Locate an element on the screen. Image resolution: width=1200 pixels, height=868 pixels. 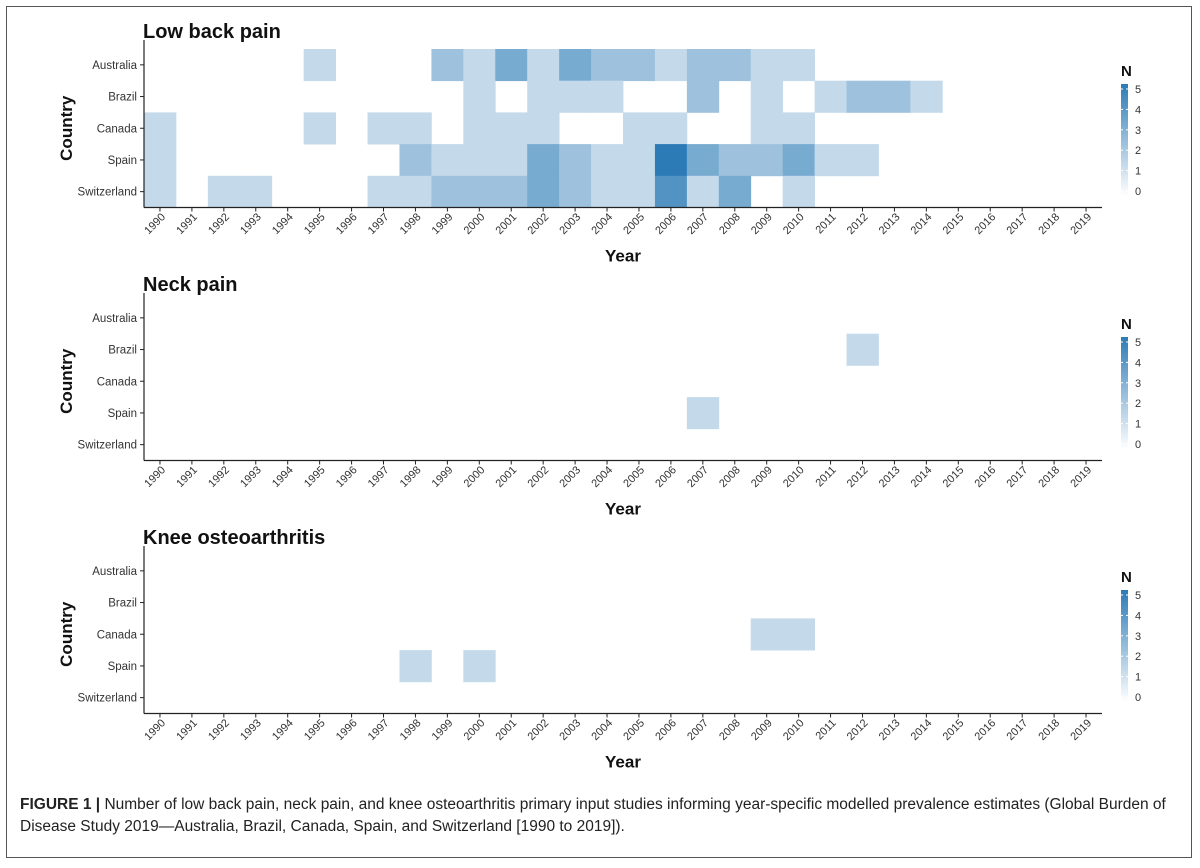
x-tick-label: 2012 is located at coordinates (858, 730).